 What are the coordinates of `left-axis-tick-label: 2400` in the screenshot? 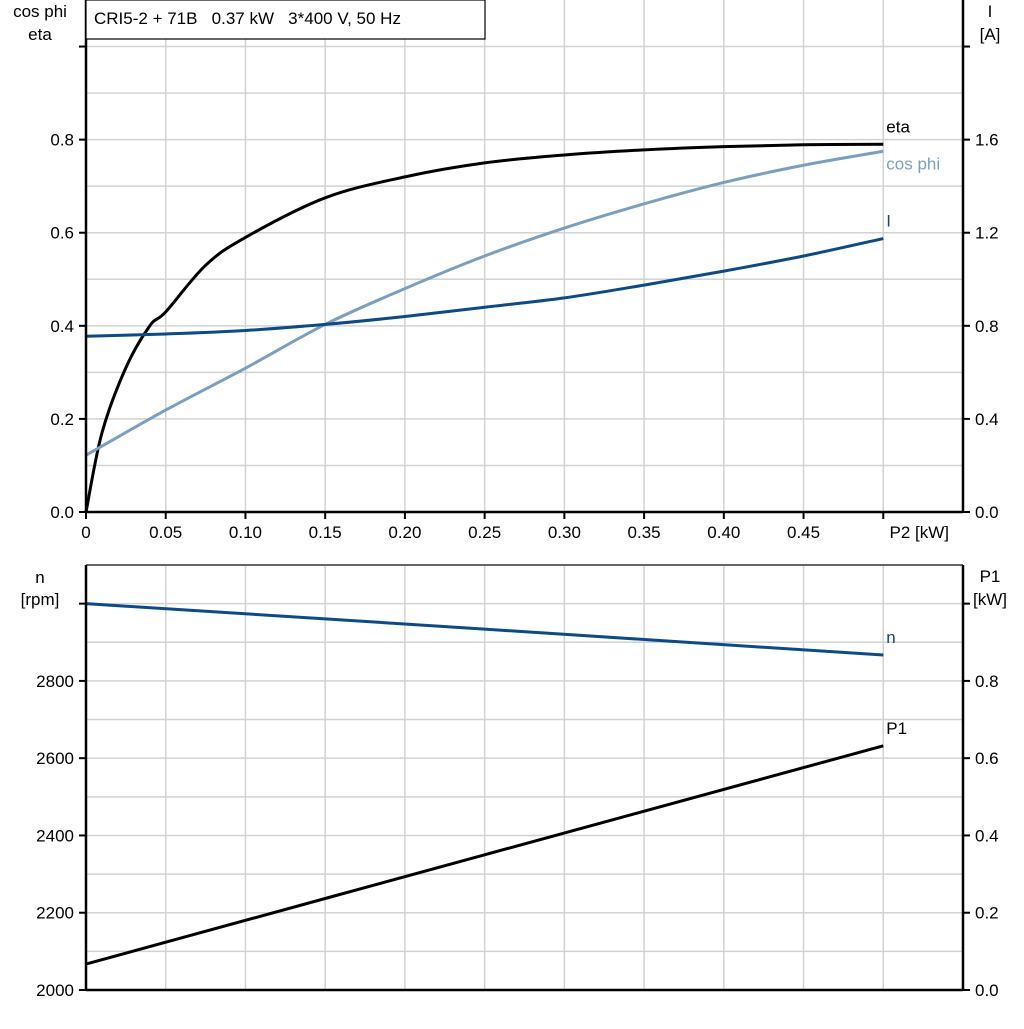 It's located at (55, 835).